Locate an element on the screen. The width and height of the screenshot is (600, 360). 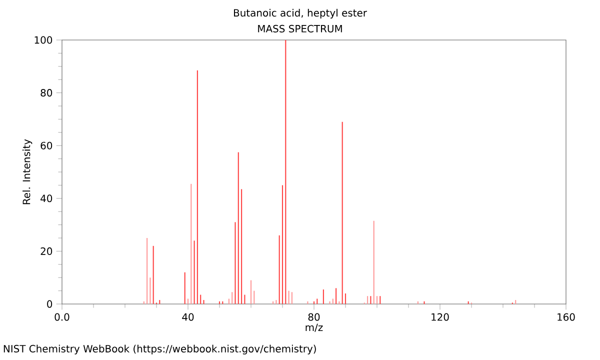
y-axis-title: Rel. Intensity is located at coordinates (27, 171).